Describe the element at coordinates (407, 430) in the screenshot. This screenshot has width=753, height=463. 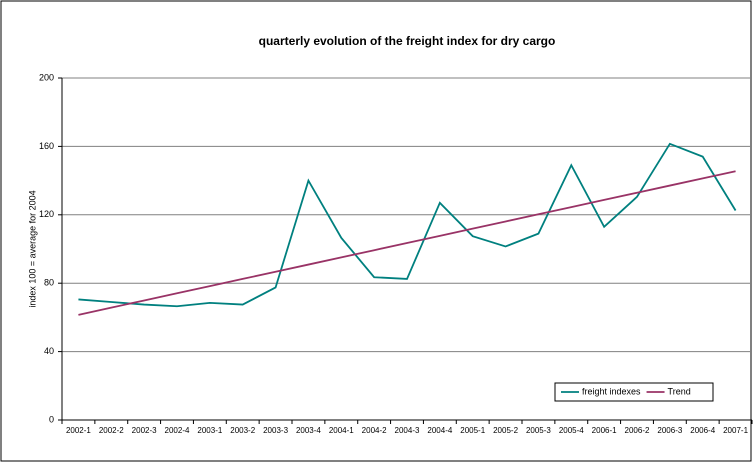
I see `x-tick-label: 2004-3` at that location.